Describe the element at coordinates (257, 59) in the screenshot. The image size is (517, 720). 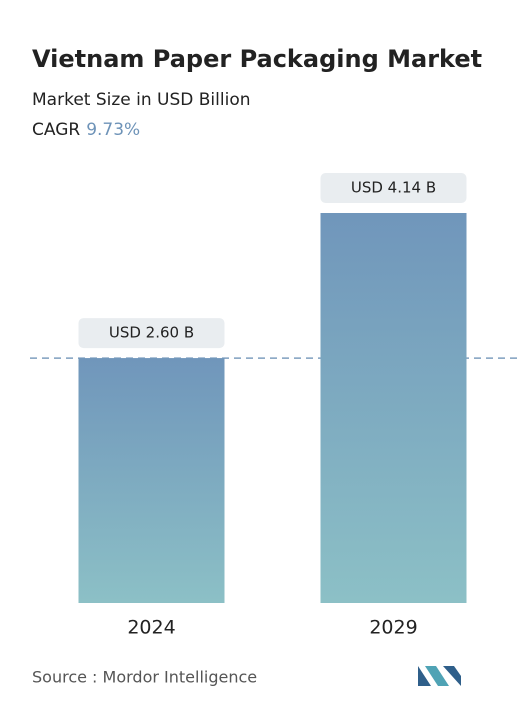
I see `chart-title: Vietnam Paper Packaging Market` at that location.